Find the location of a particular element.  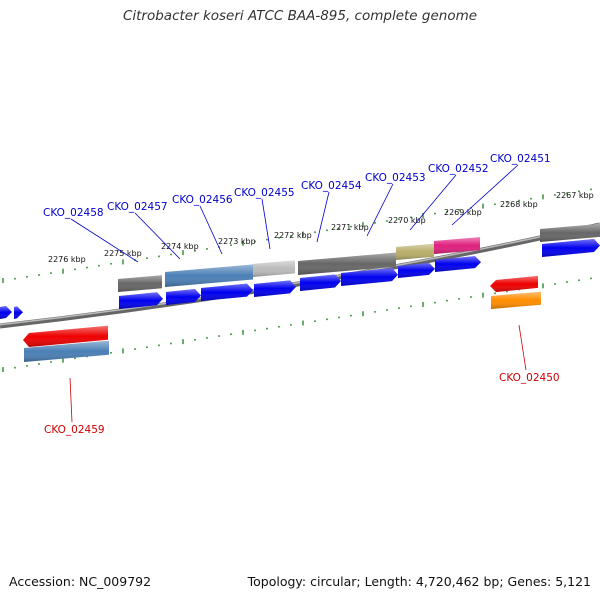

scale-label: 2269 kbp is located at coordinates (463, 212).